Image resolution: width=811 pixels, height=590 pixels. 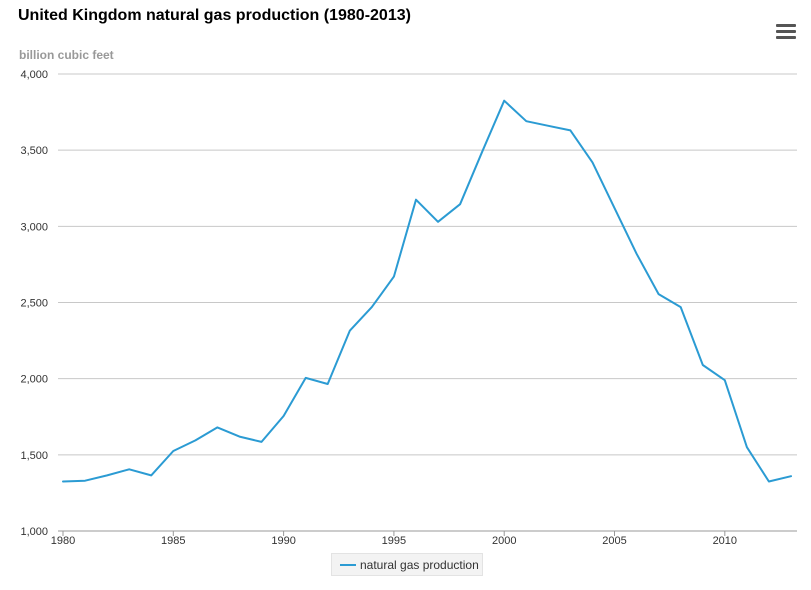 I want to click on y-tick-label: 3,000, so click(x=34, y=227).